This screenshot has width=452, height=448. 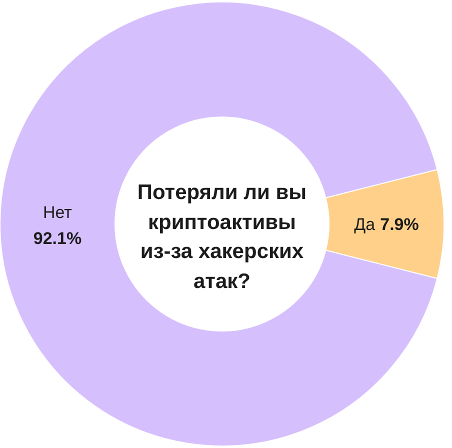 What do you see at coordinates (57, 212) in the screenshot?
I see `slice-label: Нет` at bounding box center [57, 212].